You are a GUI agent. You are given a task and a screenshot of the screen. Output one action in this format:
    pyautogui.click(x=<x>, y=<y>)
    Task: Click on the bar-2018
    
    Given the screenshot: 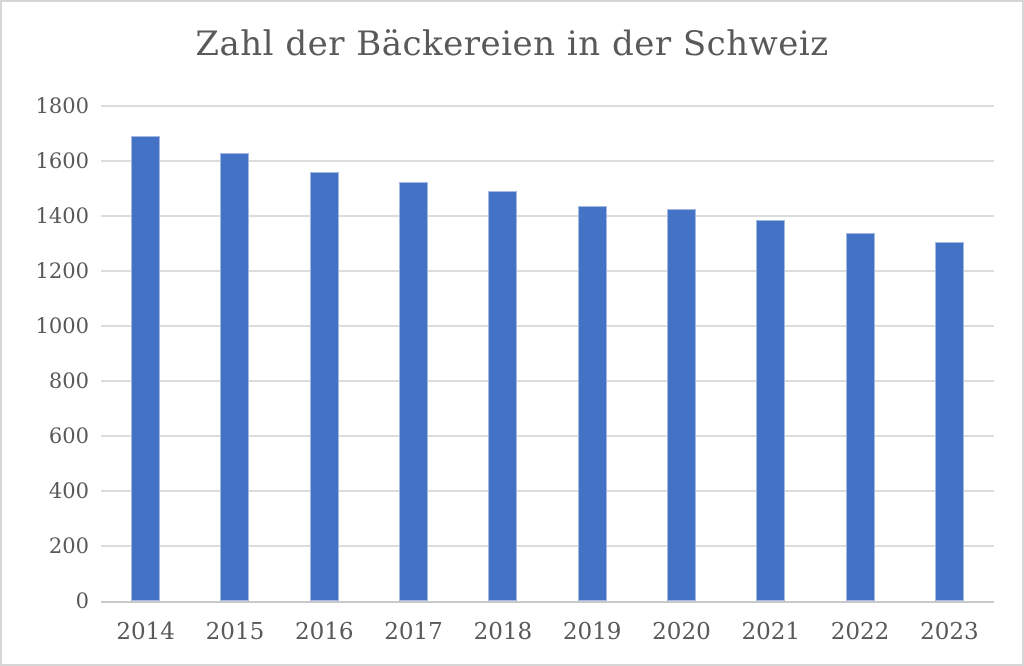 What is the action you would take?
    pyautogui.click(x=503, y=396)
    